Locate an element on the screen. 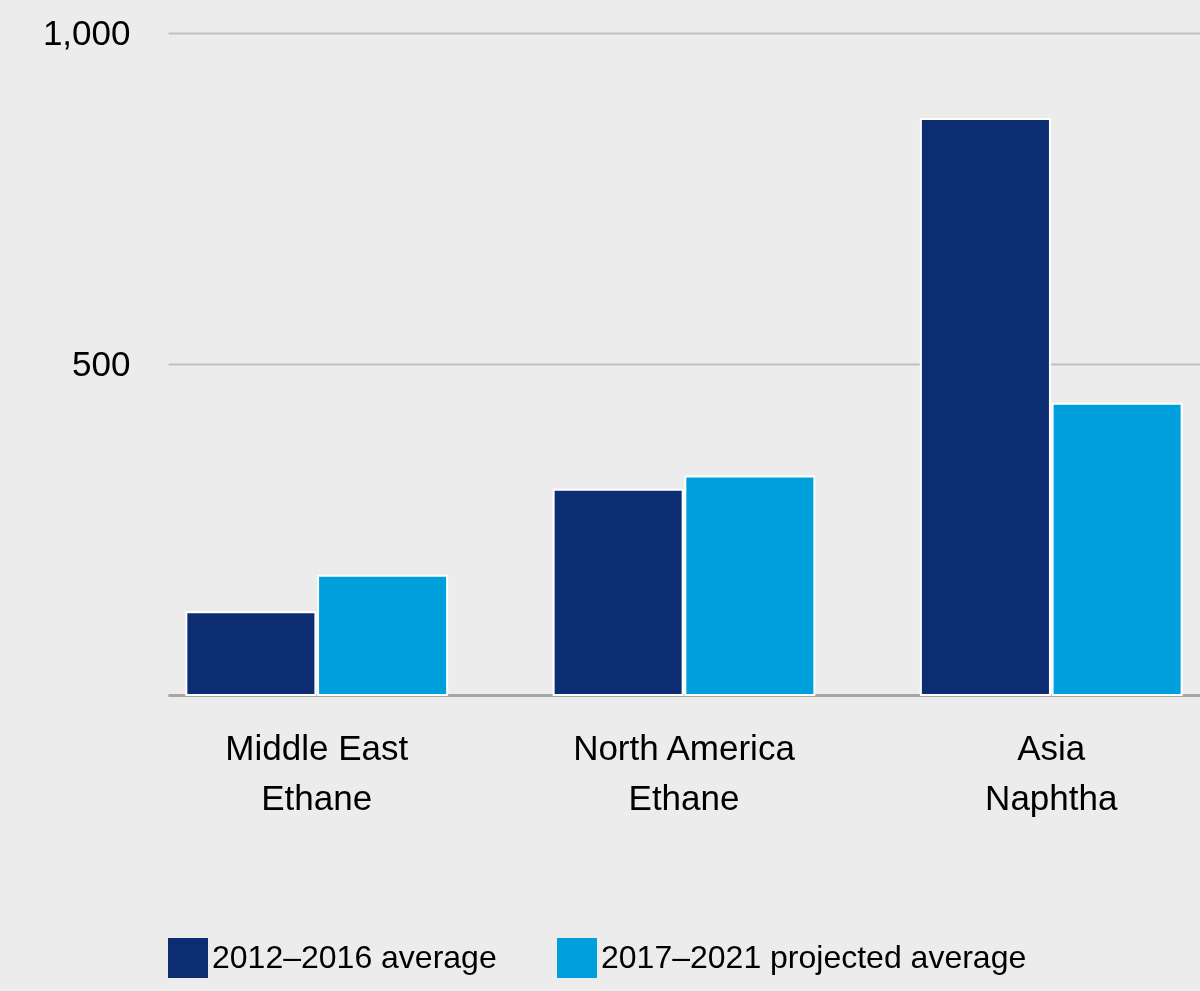 Image resolution: width=1200 pixels, height=991 pixels. x-tick-label: Asia Naphtha is located at coordinates (1051, 772).